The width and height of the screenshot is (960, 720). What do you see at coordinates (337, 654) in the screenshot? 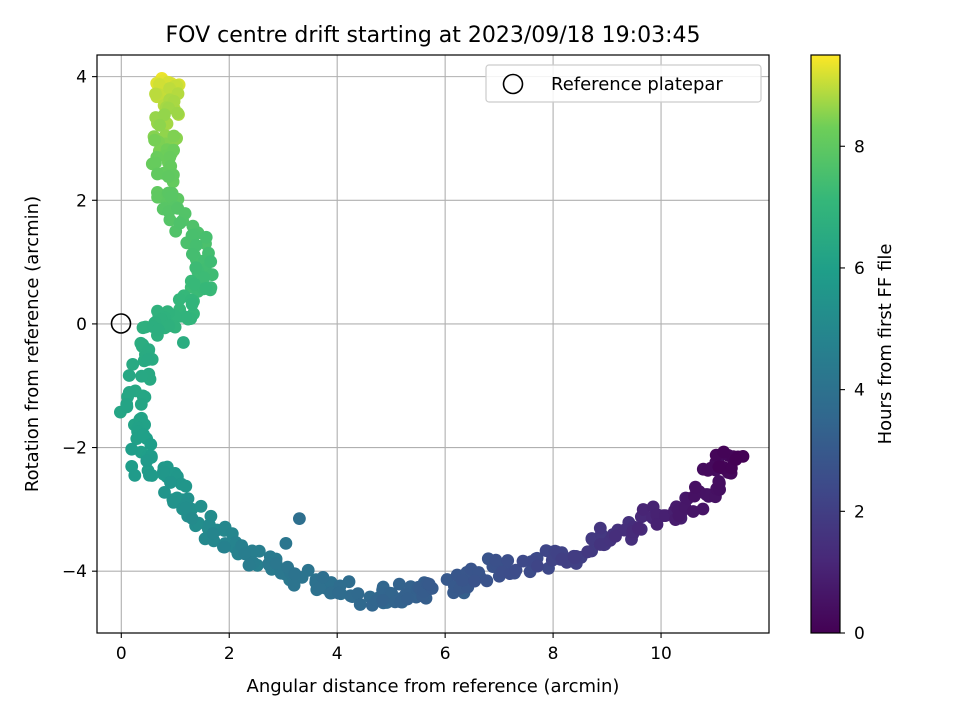
I see `x-tick-label: 4` at bounding box center [337, 654].